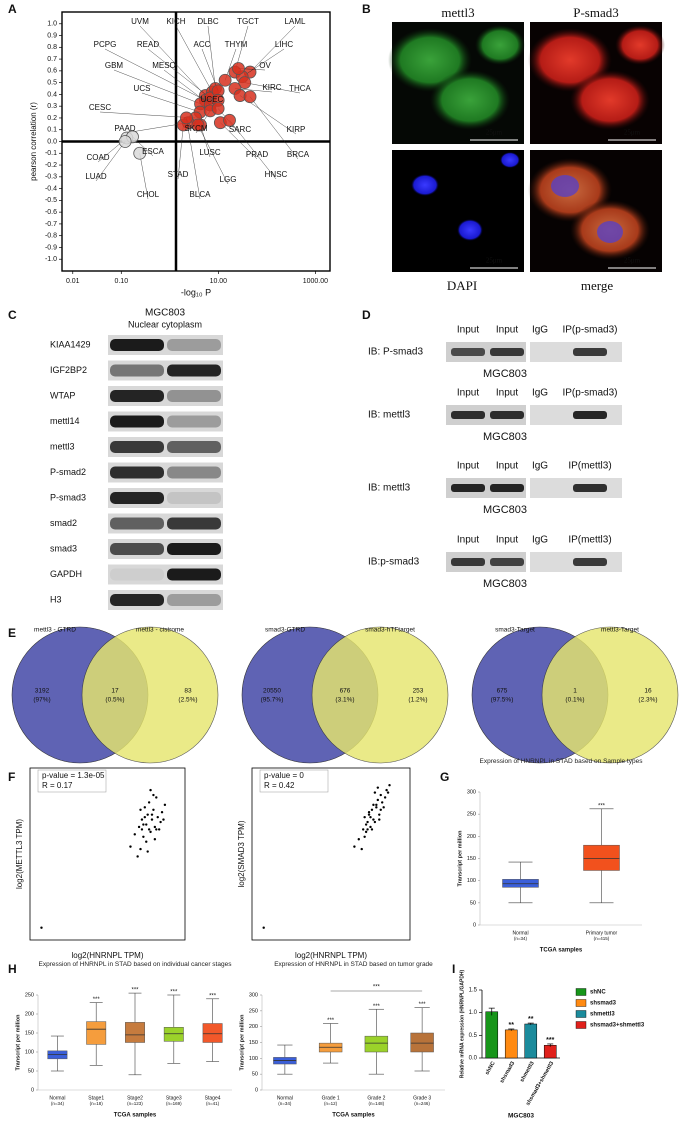  I want to click on y-tick-label: 0.5, so click(52, 82).